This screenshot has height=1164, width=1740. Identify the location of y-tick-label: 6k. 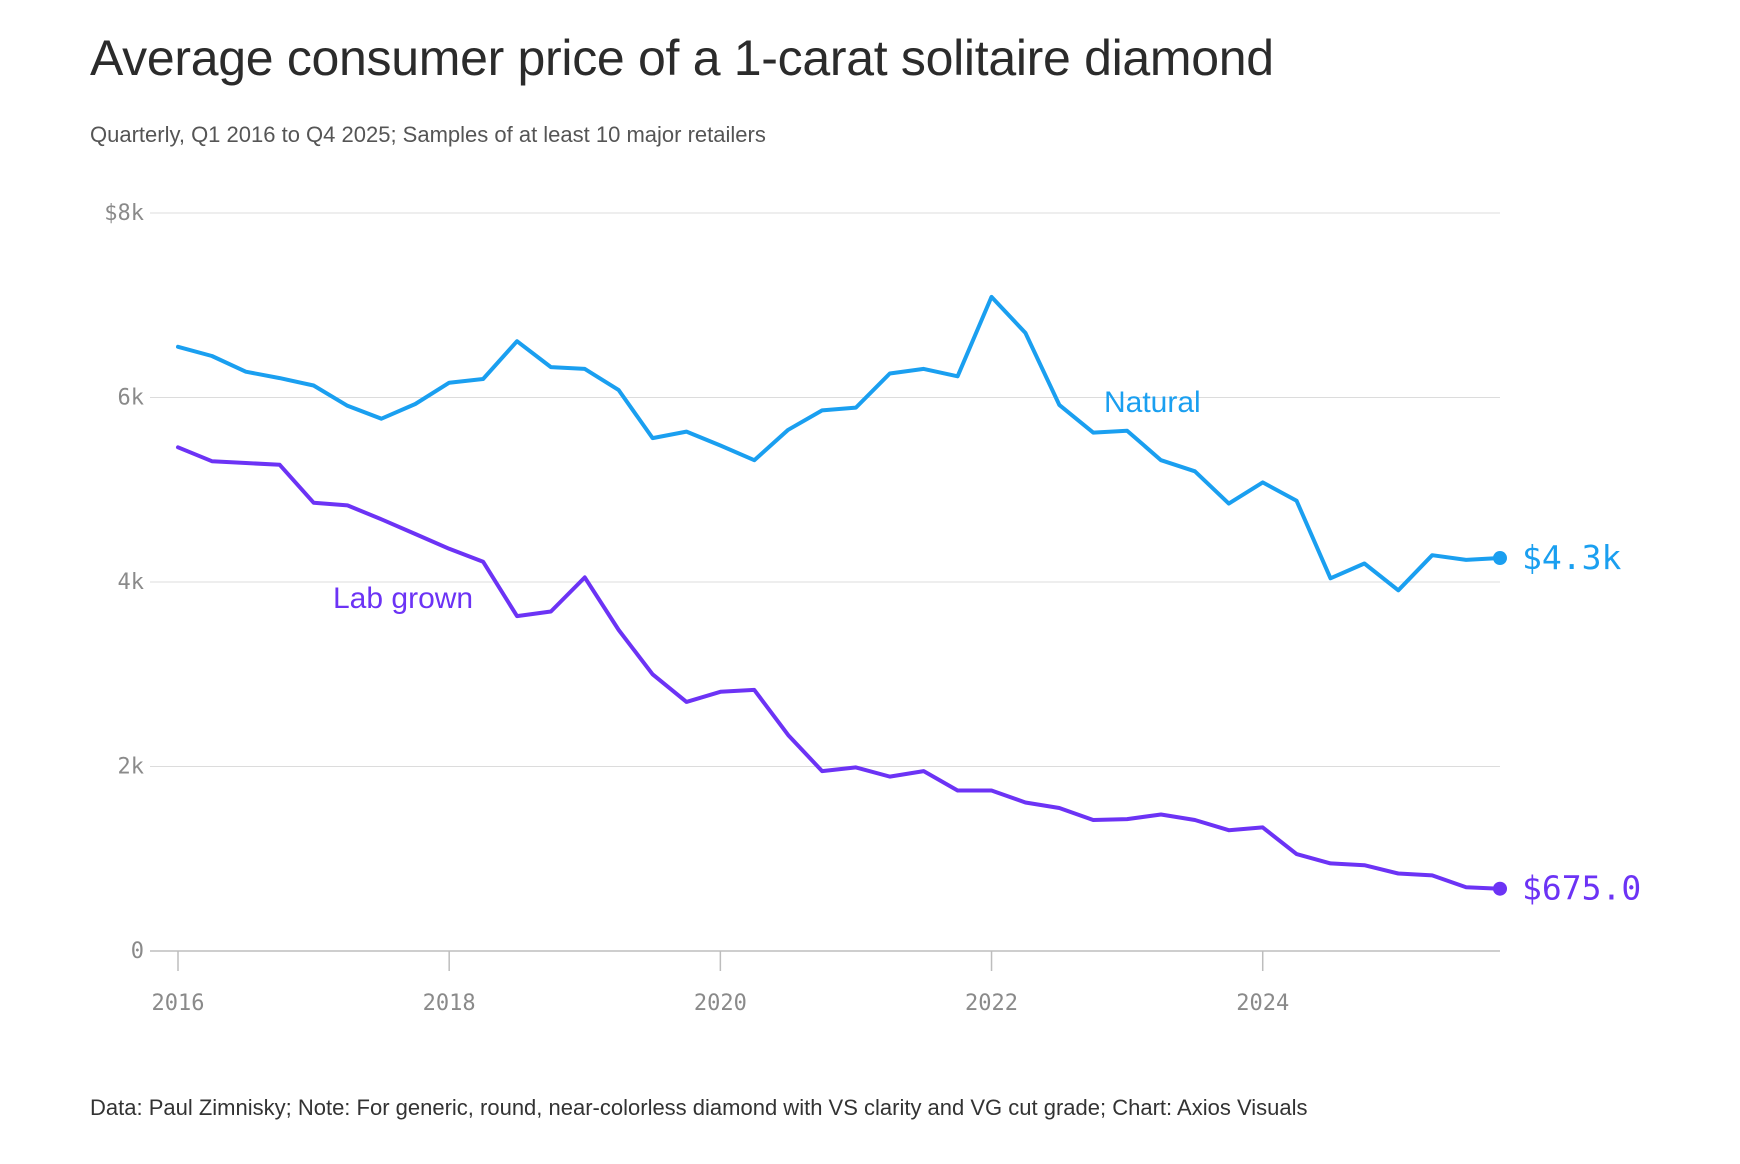
(131, 398).